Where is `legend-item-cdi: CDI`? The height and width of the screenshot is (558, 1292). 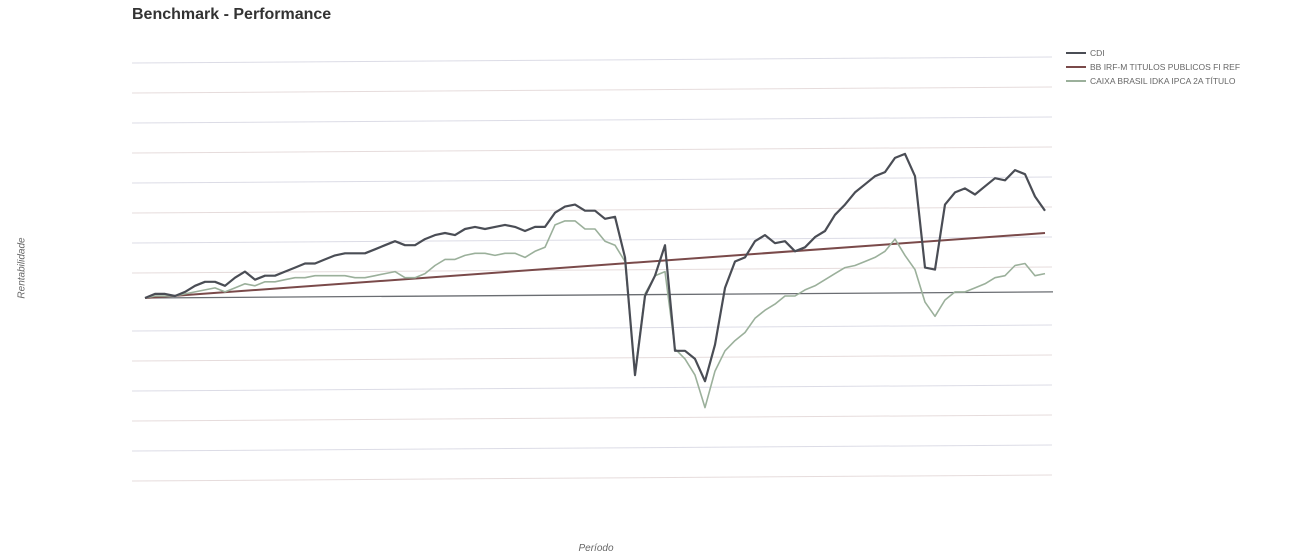 legend-item-cdi: CDI is located at coordinates (1153, 53).